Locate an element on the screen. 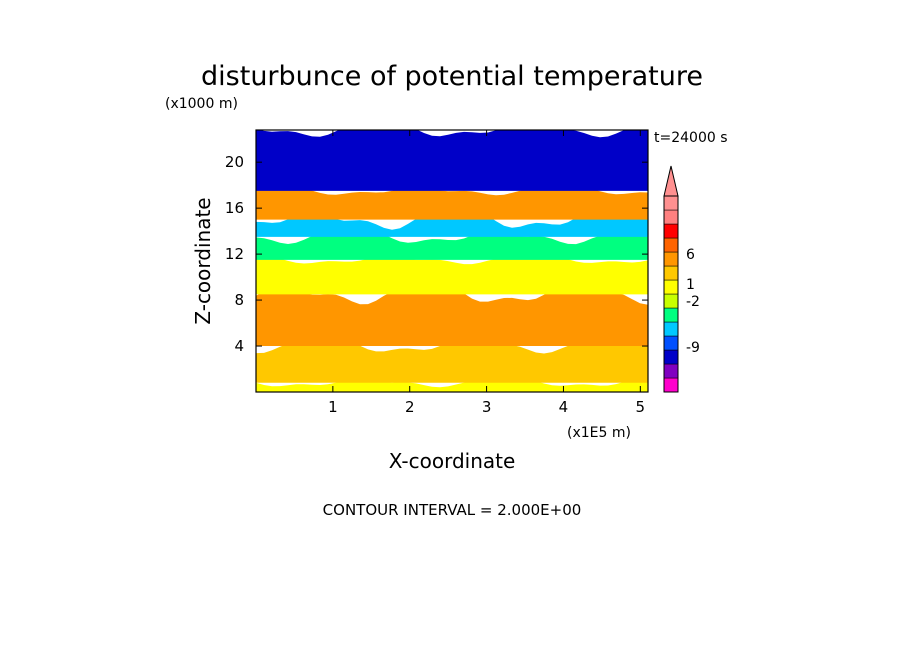  colorbar-label: -9 is located at coordinates (693, 348).